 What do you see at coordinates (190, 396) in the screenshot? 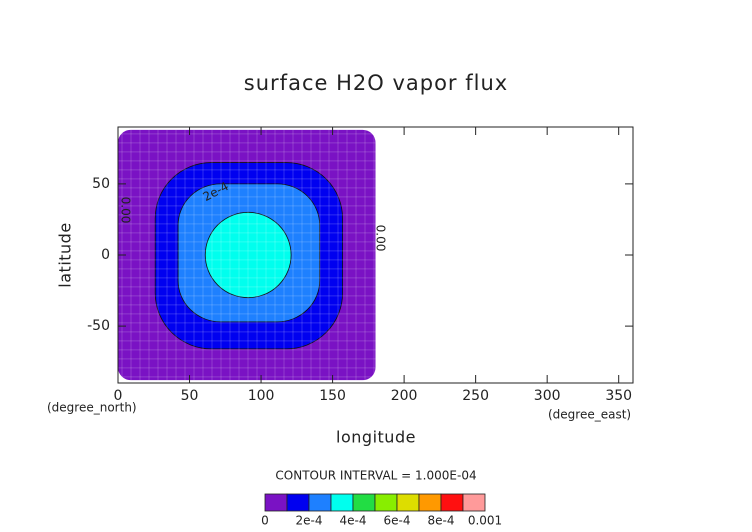
I see `x-tick-label: 50` at bounding box center [190, 396].